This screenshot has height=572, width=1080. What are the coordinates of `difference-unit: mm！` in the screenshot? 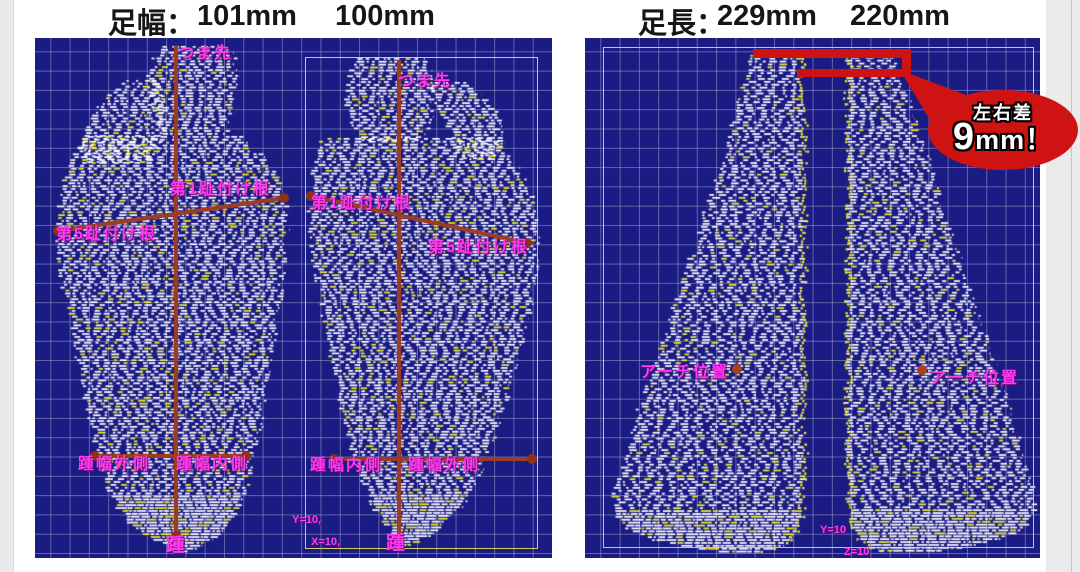 It's located at (1014, 140).